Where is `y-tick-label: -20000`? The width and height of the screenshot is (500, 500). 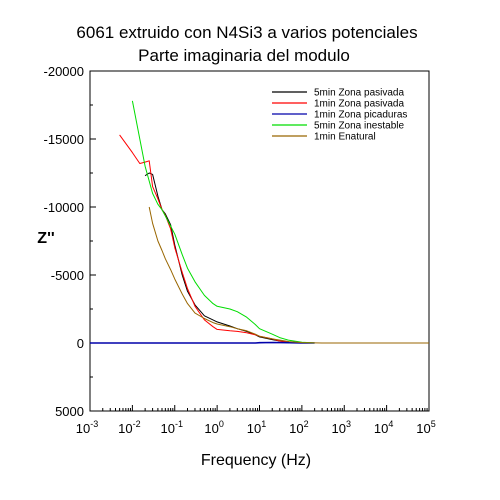 y-tick-label: -20000 is located at coordinates (64, 71).